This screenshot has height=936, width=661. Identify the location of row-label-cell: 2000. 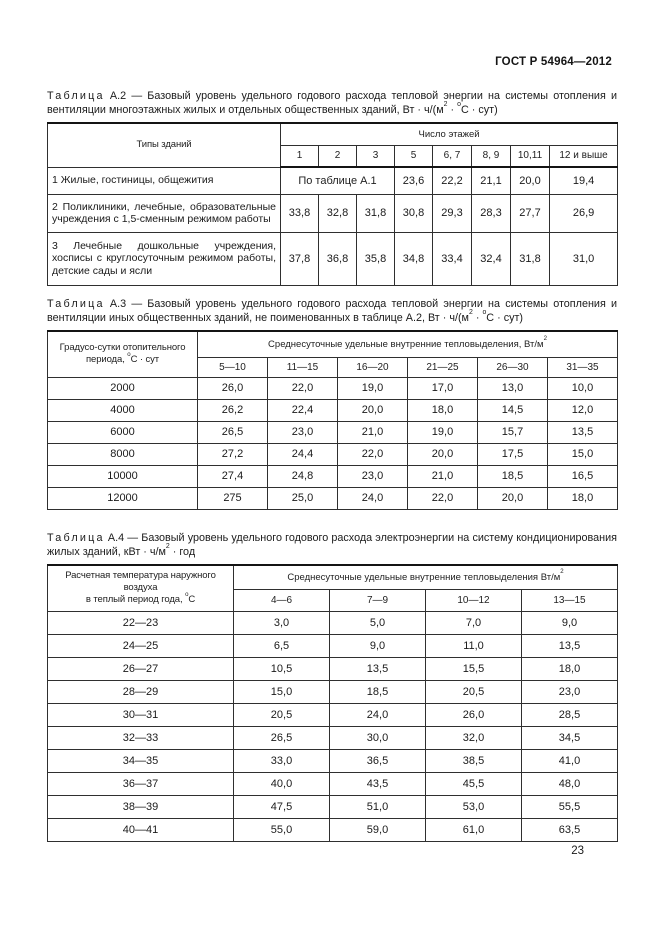
(122, 388).